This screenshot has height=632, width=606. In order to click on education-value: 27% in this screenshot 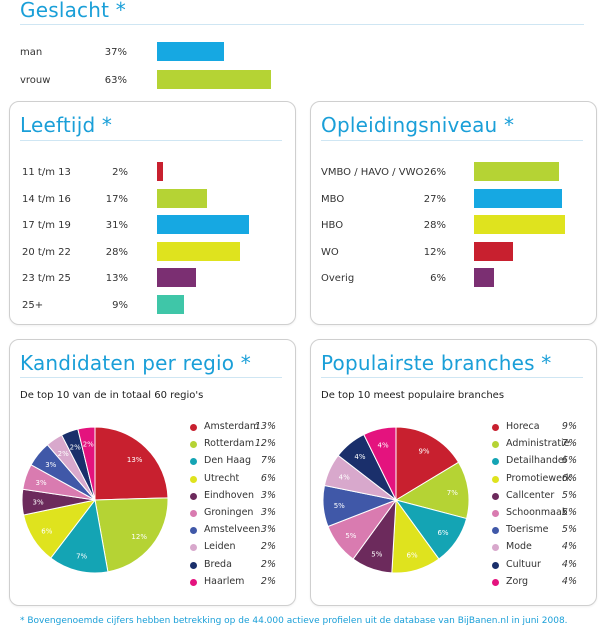, I will do `click(434, 199)`.